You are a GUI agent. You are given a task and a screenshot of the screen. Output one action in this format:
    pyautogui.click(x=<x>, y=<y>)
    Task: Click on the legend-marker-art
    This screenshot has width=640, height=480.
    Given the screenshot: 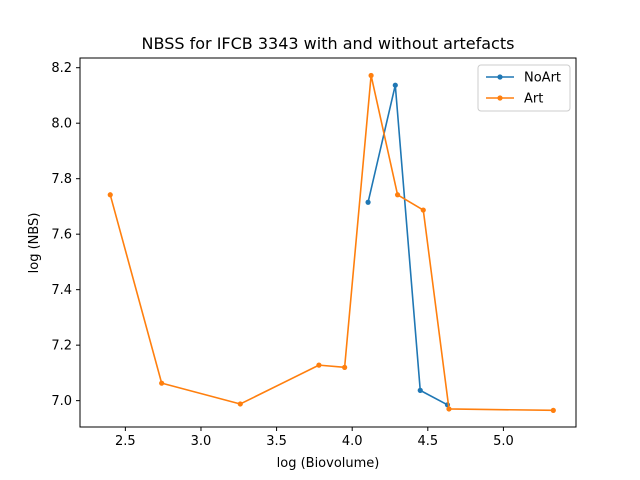 What is the action you would take?
    pyautogui.click(x=500, y=98)
    